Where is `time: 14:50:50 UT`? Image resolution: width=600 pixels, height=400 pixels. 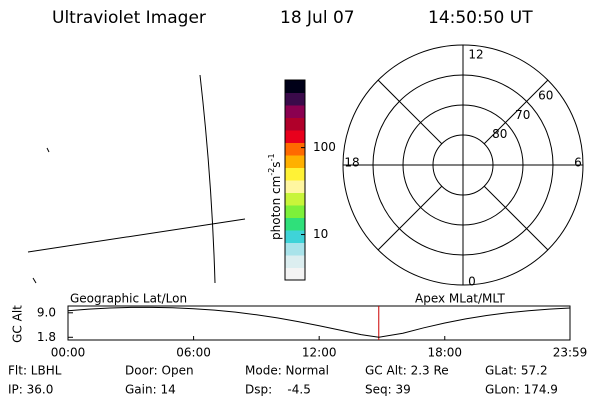
time: 14:50:50 UT is located at coordinates (480, 18).